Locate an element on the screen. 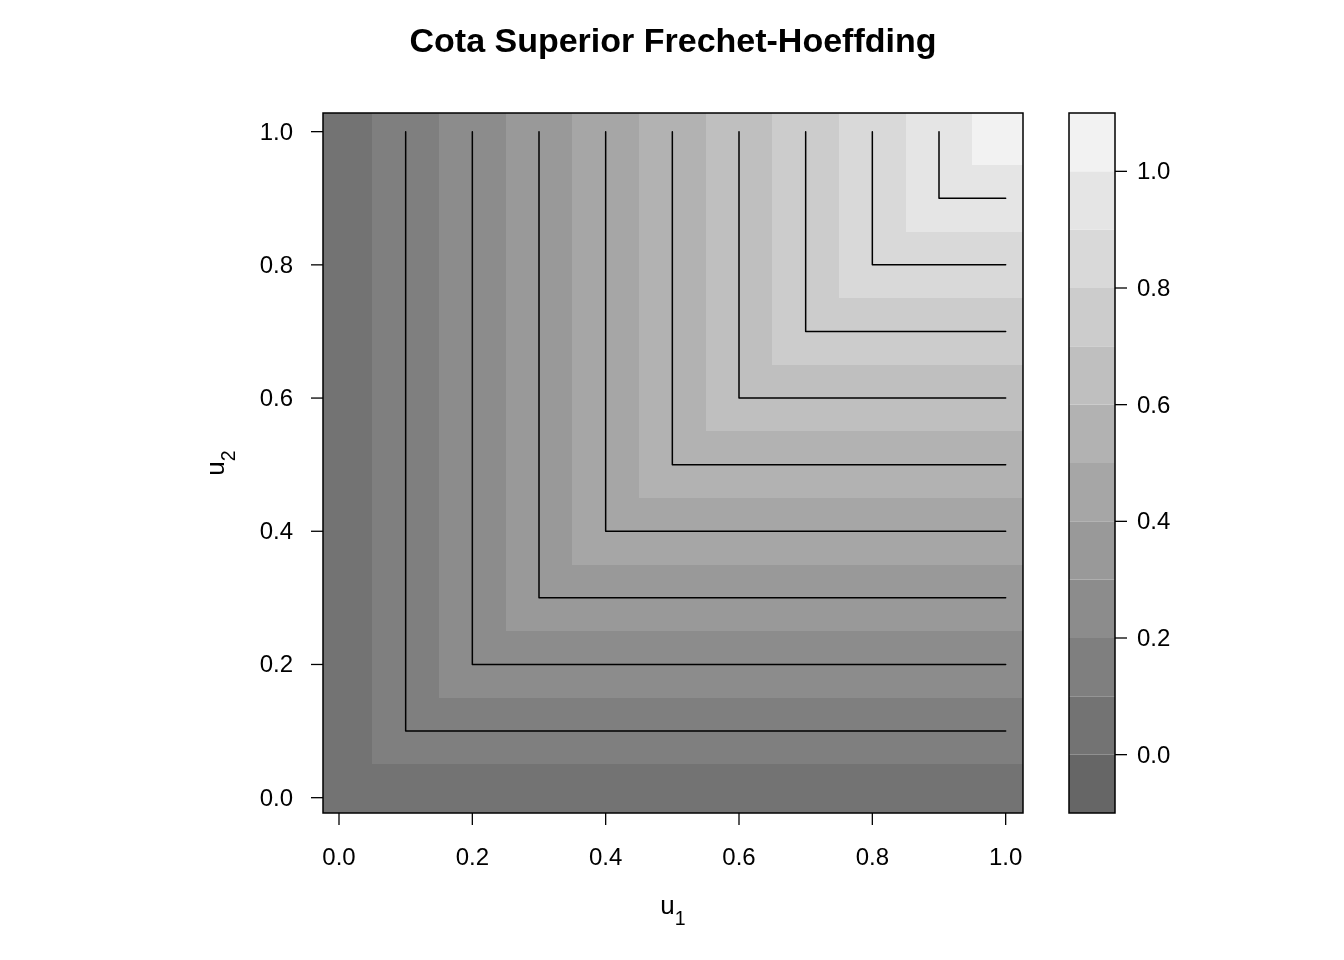 The width and height of the screenshot is (1344, 960). x-tick-label: 0.4 is located at coordinates (605, 856).